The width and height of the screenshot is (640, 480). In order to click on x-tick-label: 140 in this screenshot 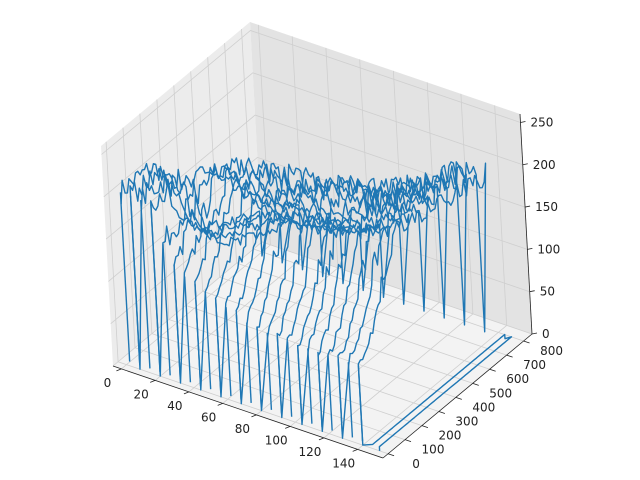, I will do `click(343, 463)`.